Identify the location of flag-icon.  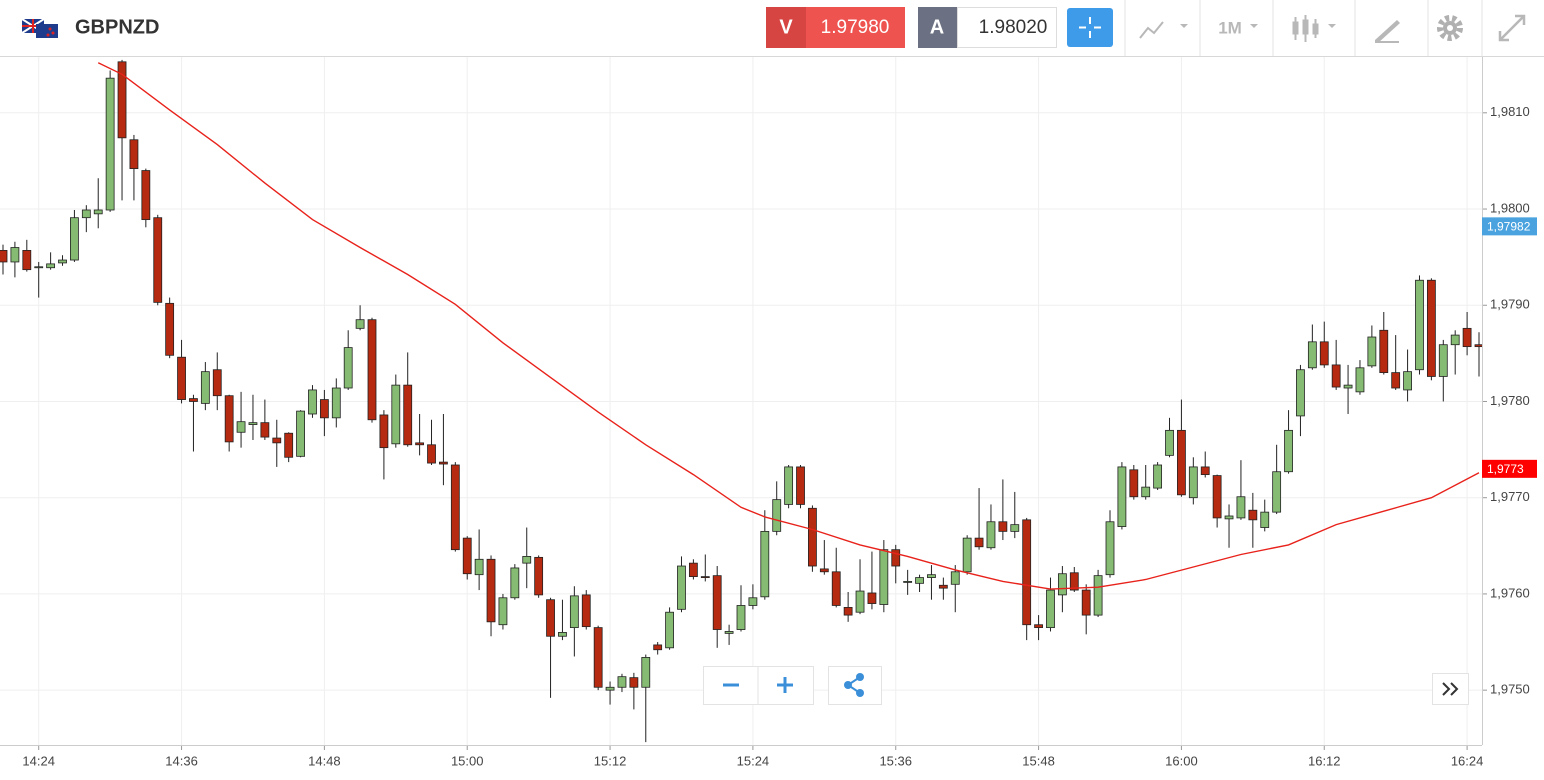
(39, 28).